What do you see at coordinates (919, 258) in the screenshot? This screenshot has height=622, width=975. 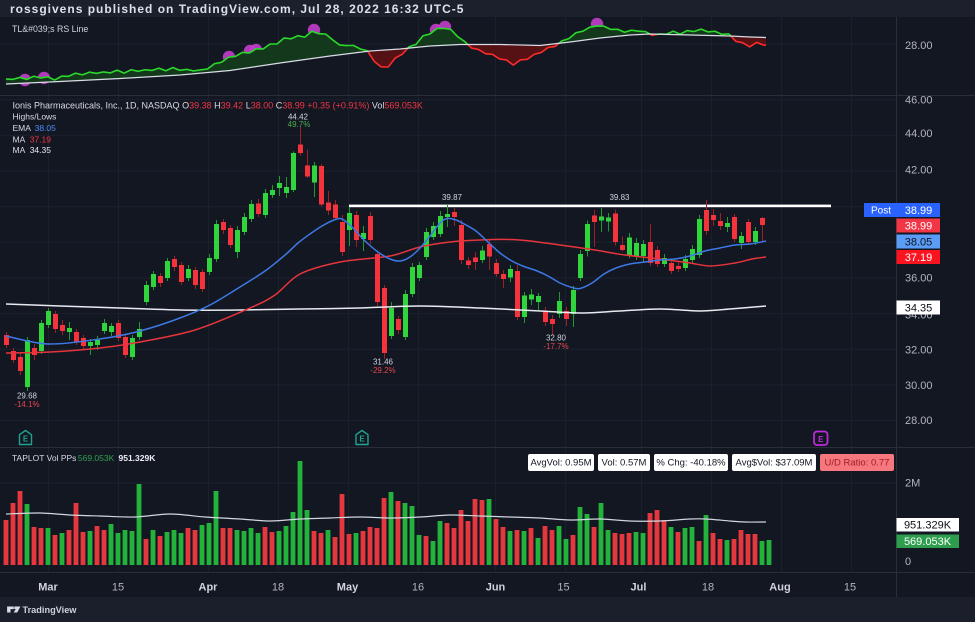 I see `svg-text: 37.19` at bounding box center [919, 258].